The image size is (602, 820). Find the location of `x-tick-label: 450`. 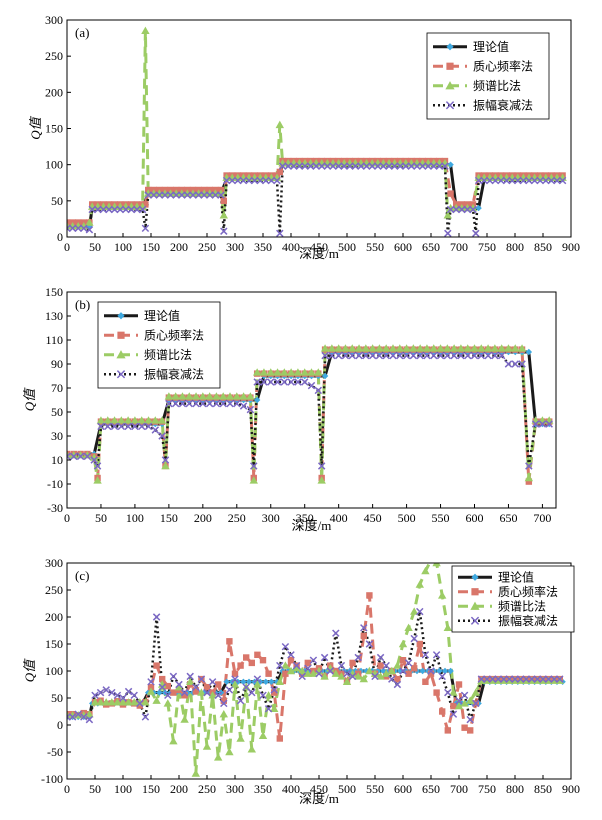

x-tick-label: 450 is located at coordinates (319, 789).